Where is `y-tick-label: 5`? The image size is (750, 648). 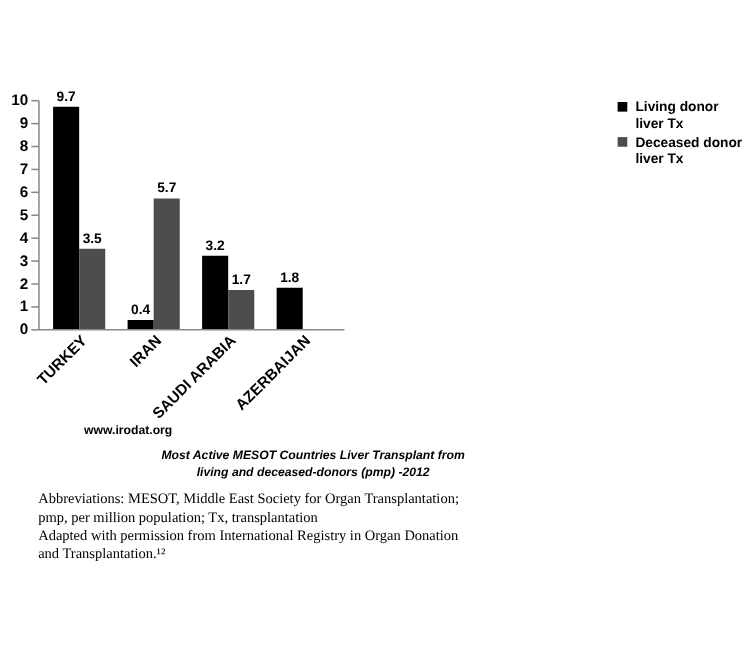
y-tick-label: 5 is located at coordinates (24, 214).